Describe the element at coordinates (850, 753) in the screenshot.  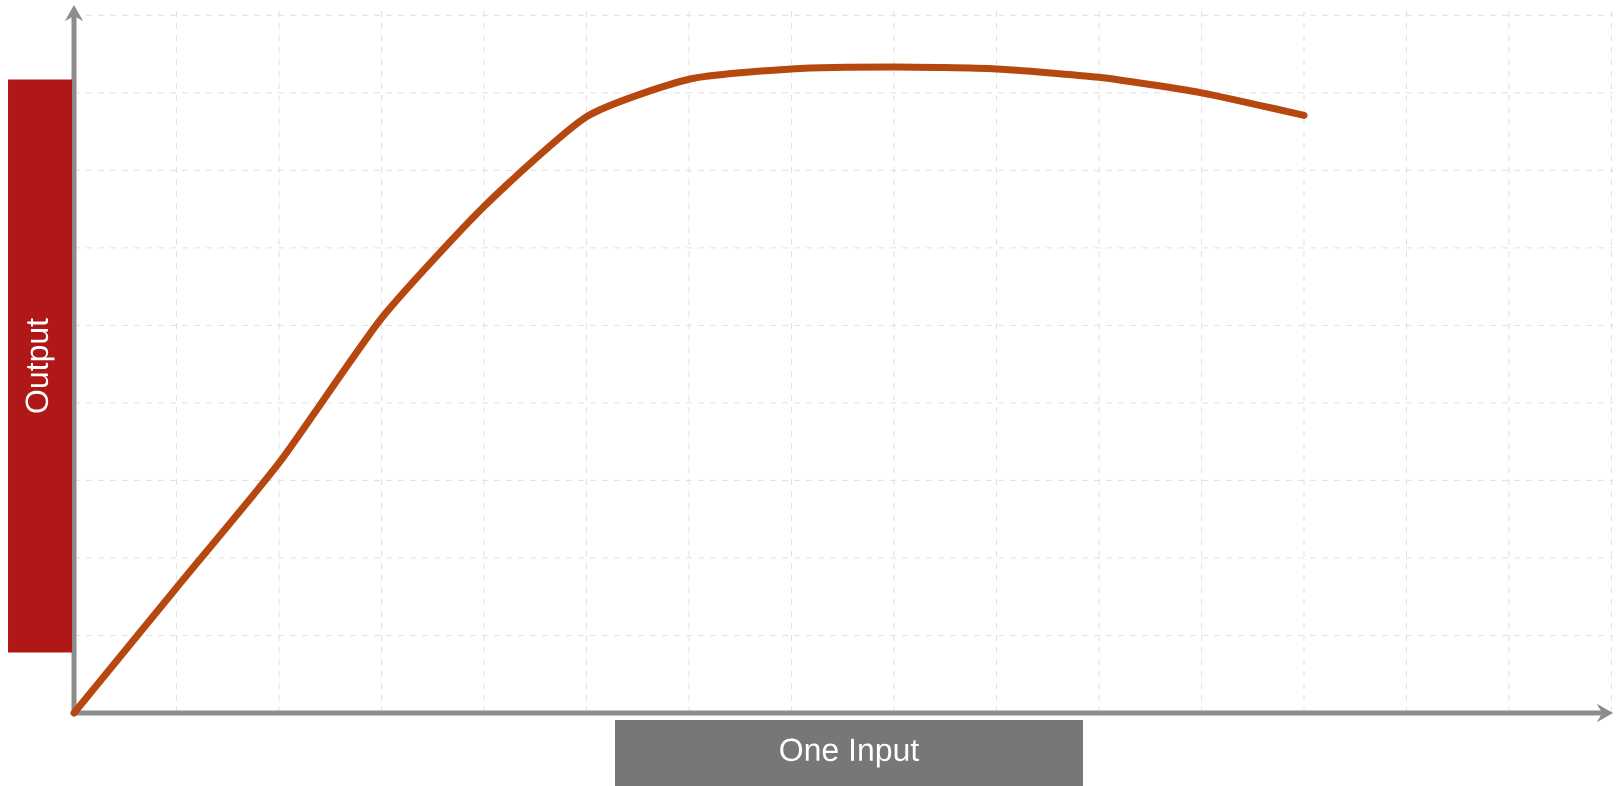
I see `x-axis-title: One Input` at that location.